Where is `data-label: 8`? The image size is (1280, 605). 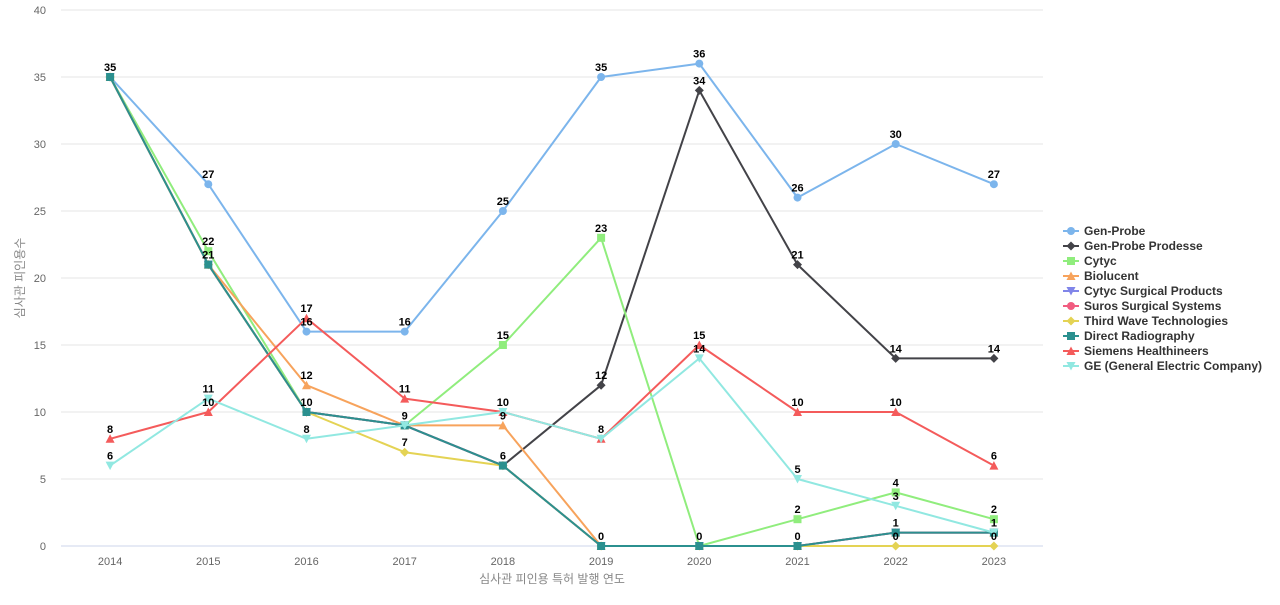
data-label: 8 is located at coordinates (110, 430).